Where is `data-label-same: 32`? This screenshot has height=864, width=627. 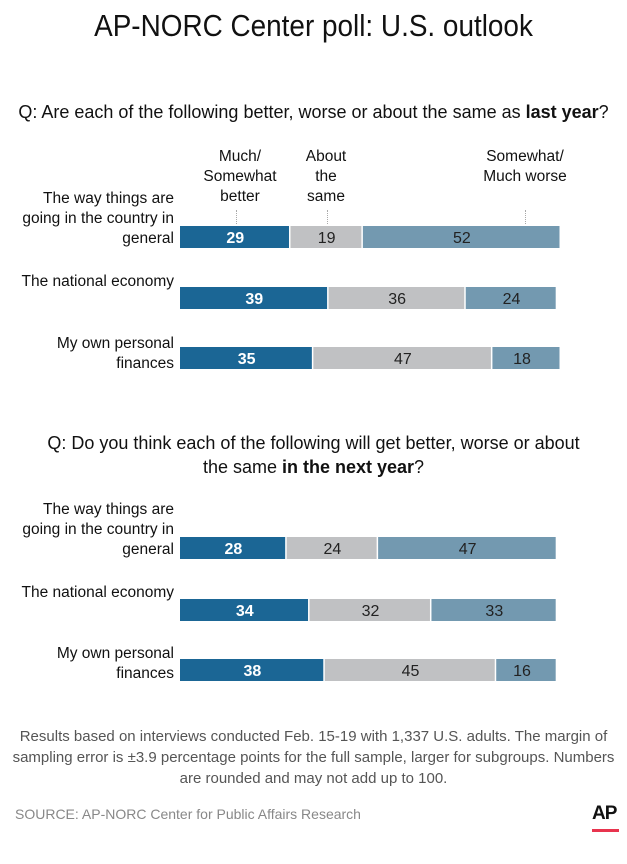 data-label-same: 32 is located at coordinates (371, 611).